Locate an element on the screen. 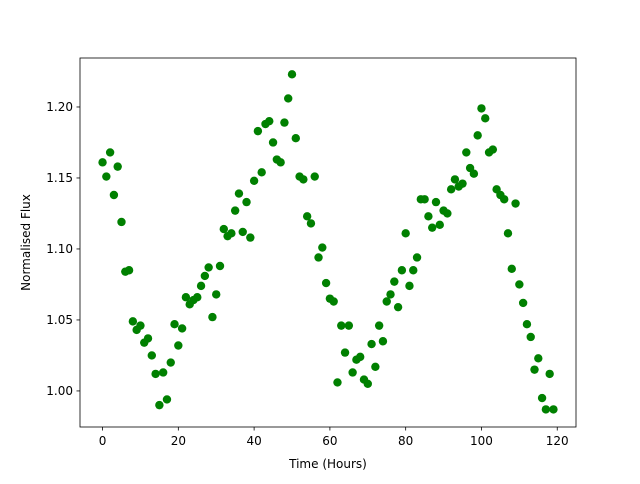 Image resolution: width=640 pixels, height=484 pixels. y-tick-label: 1.15 is located at coordinates (59, 178).